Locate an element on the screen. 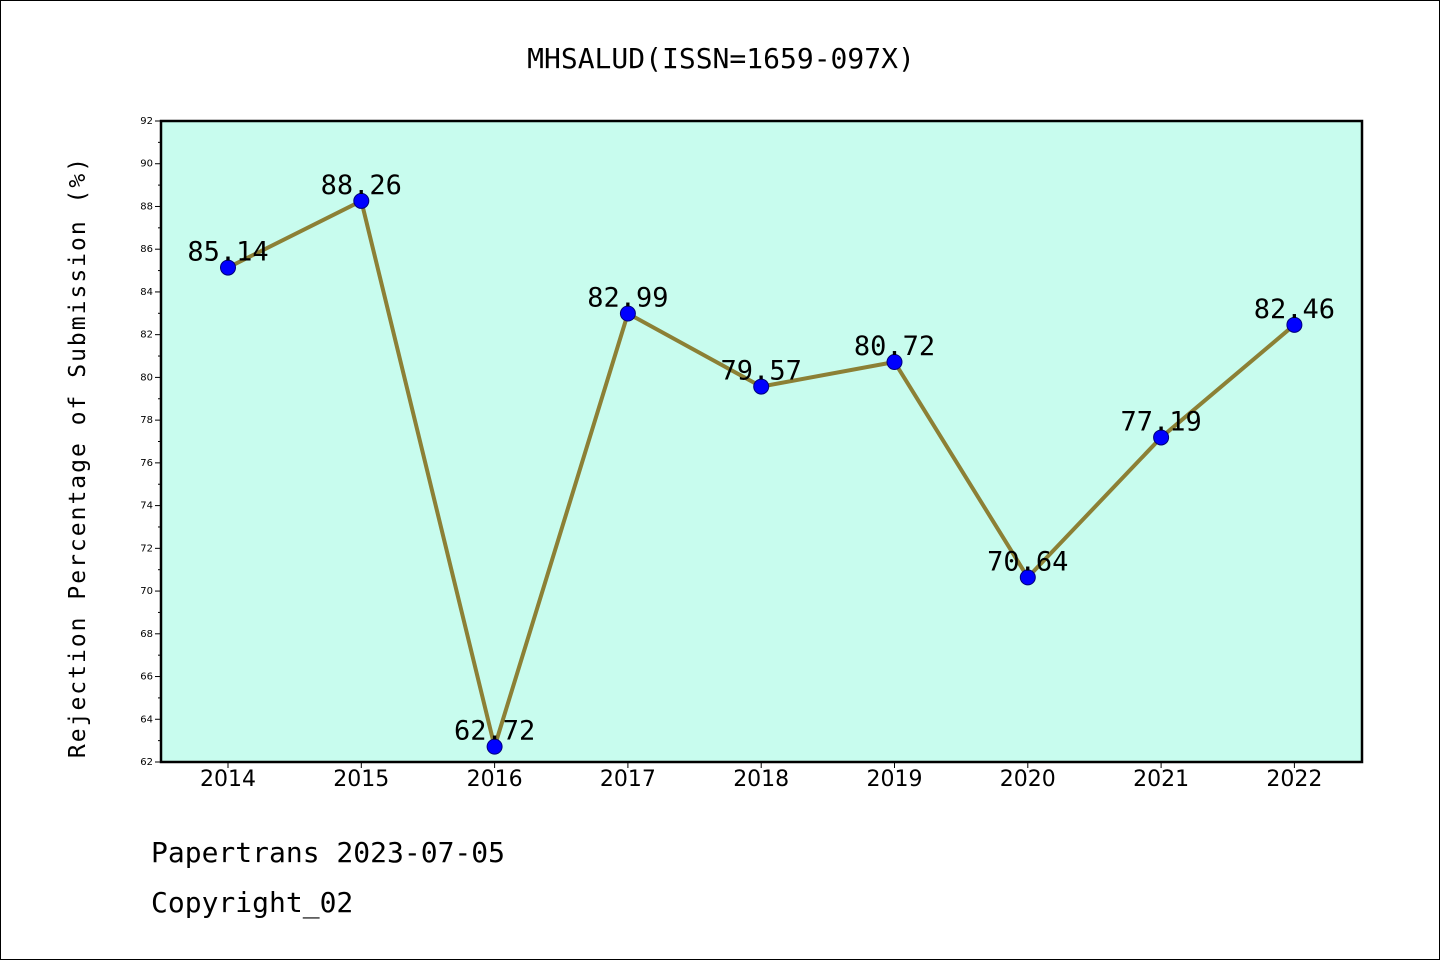 This screenshot has height=961, width=1440. y-tick-label: 86 is located at coordinates (146, 249).